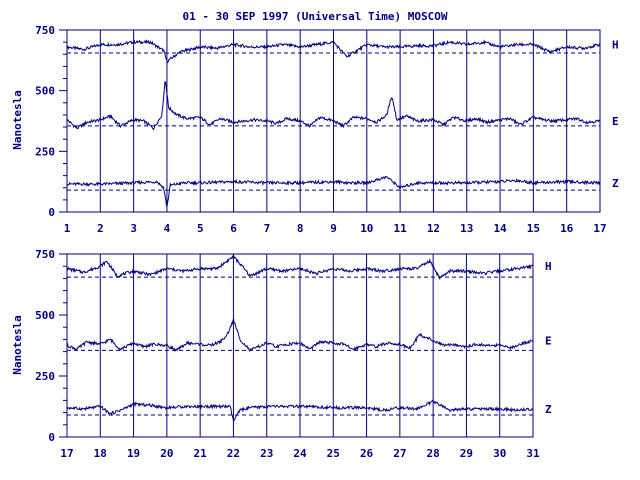 Image resolution: width=640 pixels, height=480 pixels. I want to click on x-tick-label: 7, so click(267, 228).